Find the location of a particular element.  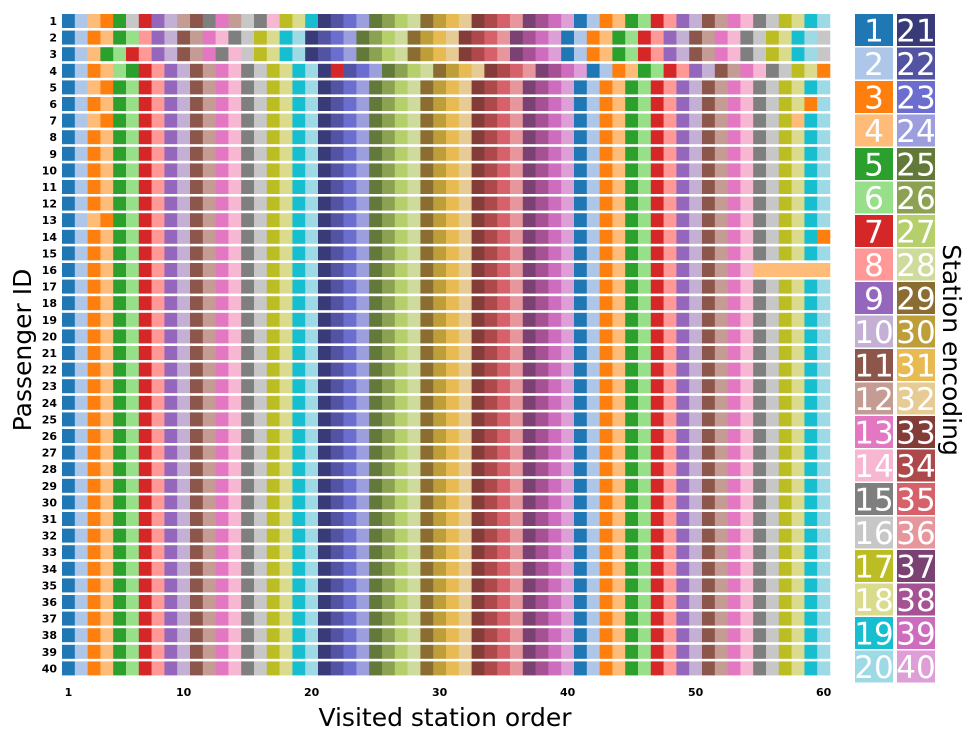

legend-label: 32 is located at coordinates (915, 400).